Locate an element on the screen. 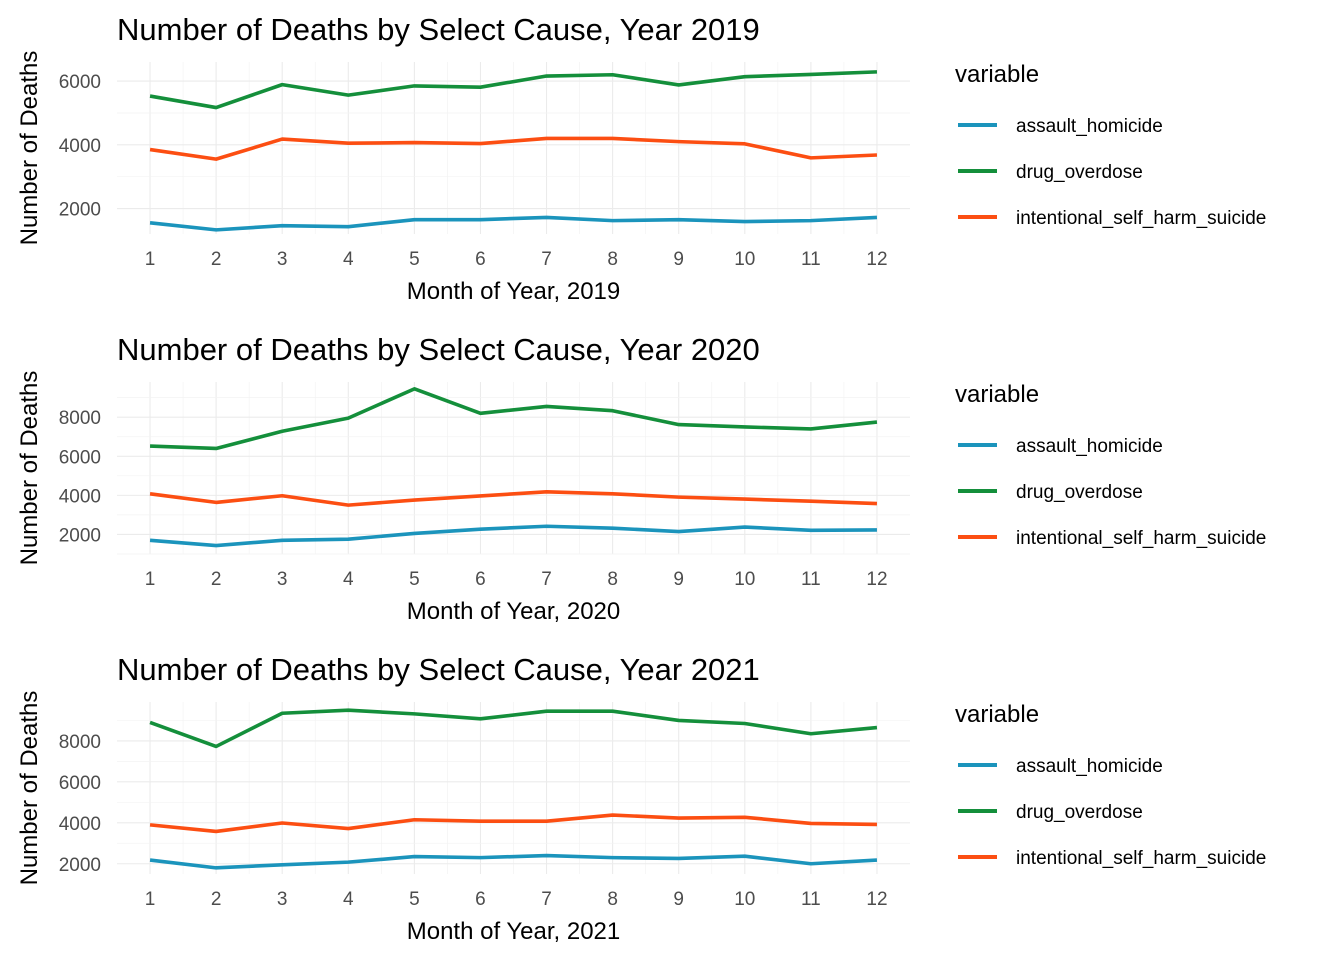  grid is located at coordinates (513, 788).